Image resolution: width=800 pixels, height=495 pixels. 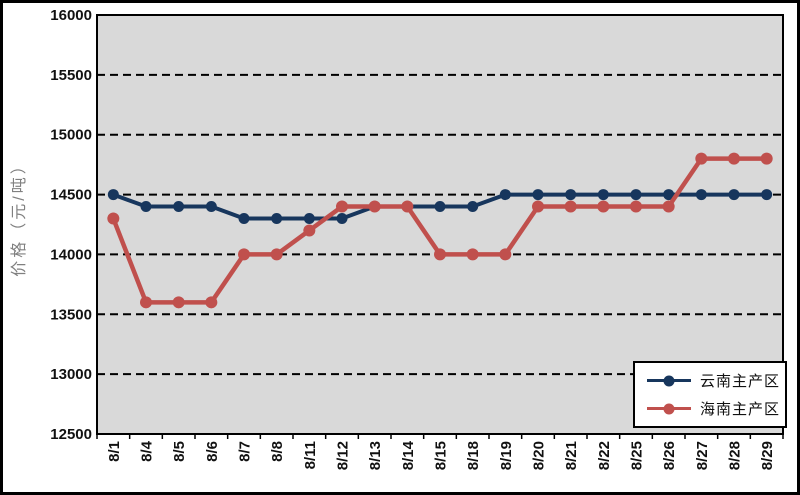 What do you see at coordinates (343, 455) in the screenshot?
I see `x-tick-label: 8/12` at bounding box center [343, 455].